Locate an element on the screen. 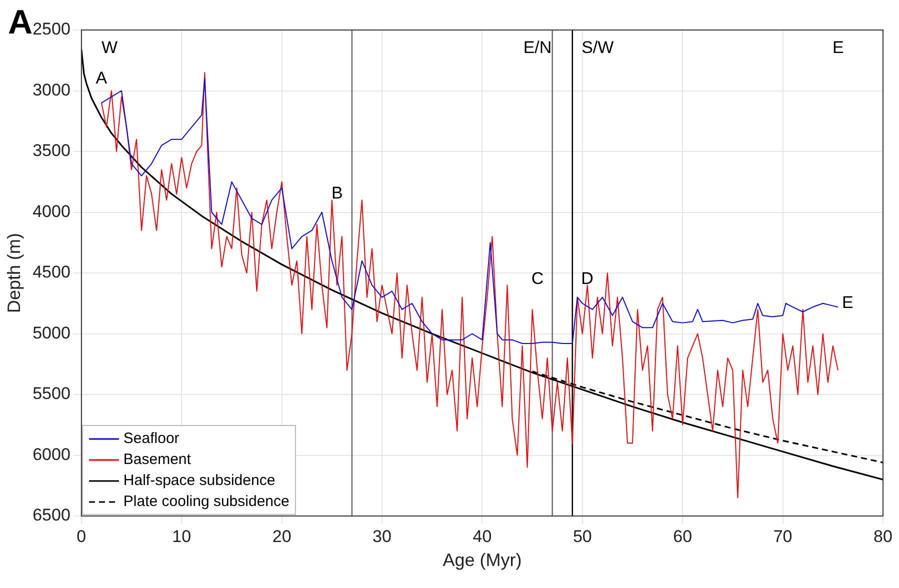 This screenshot has height=588, width=899. x-tick-label: 40 is located at coordinates (482, 536).